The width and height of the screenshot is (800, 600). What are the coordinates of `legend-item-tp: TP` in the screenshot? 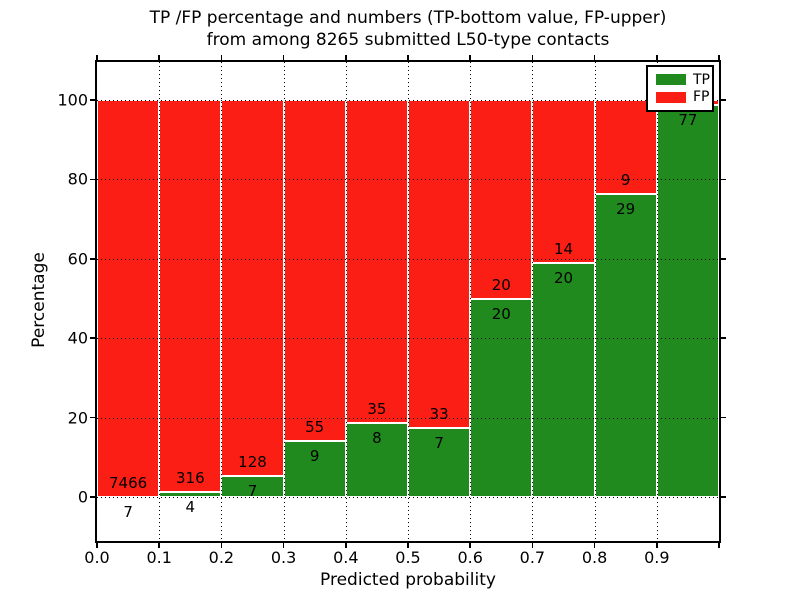 It's located at (680, 80).